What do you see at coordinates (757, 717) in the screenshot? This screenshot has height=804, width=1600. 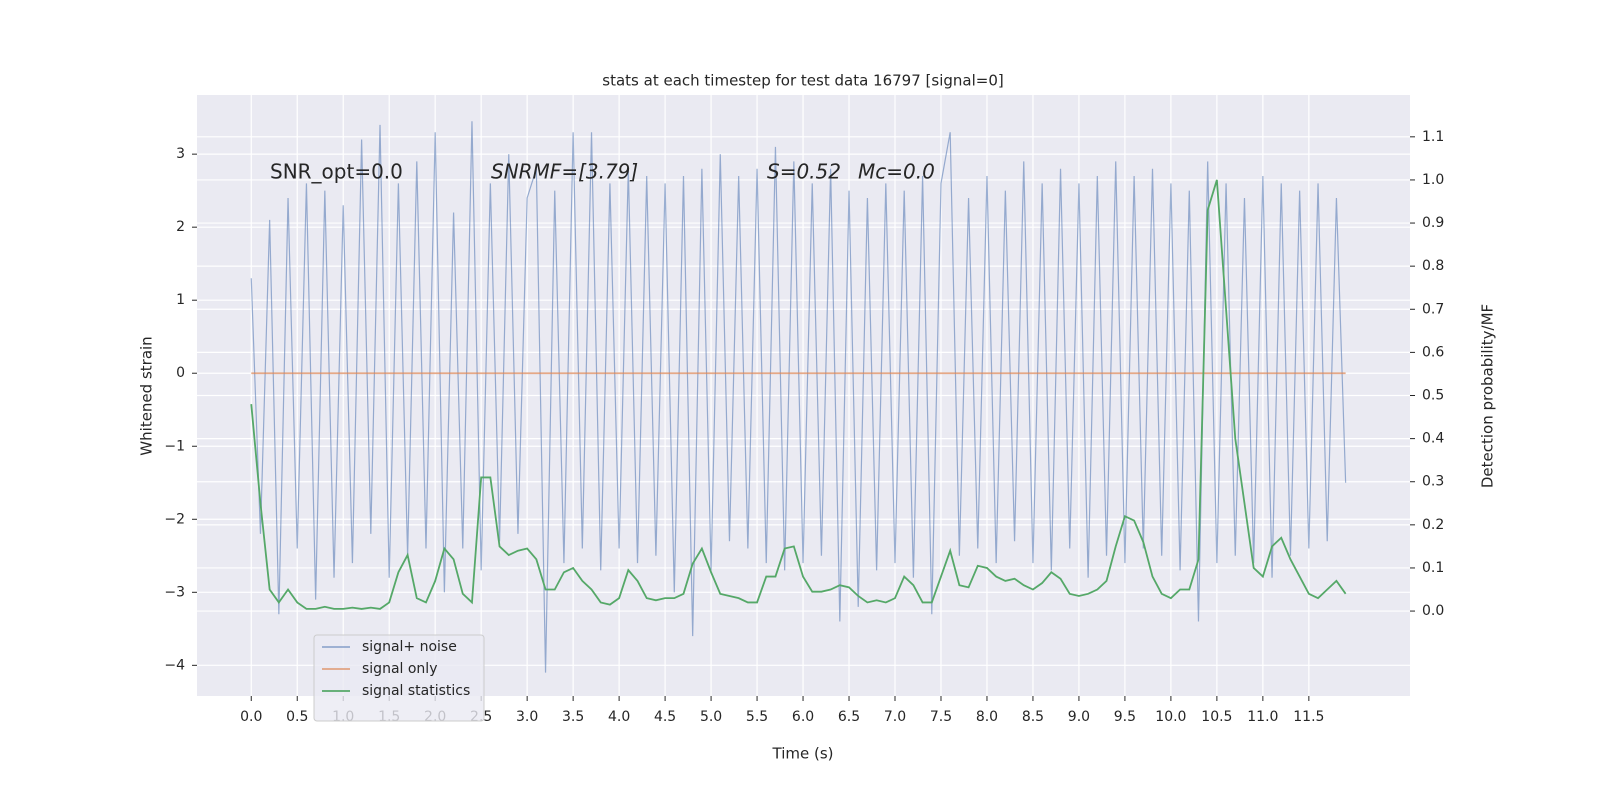 I see `x-tick-label: 5.5` at bounding box center [757, 717].